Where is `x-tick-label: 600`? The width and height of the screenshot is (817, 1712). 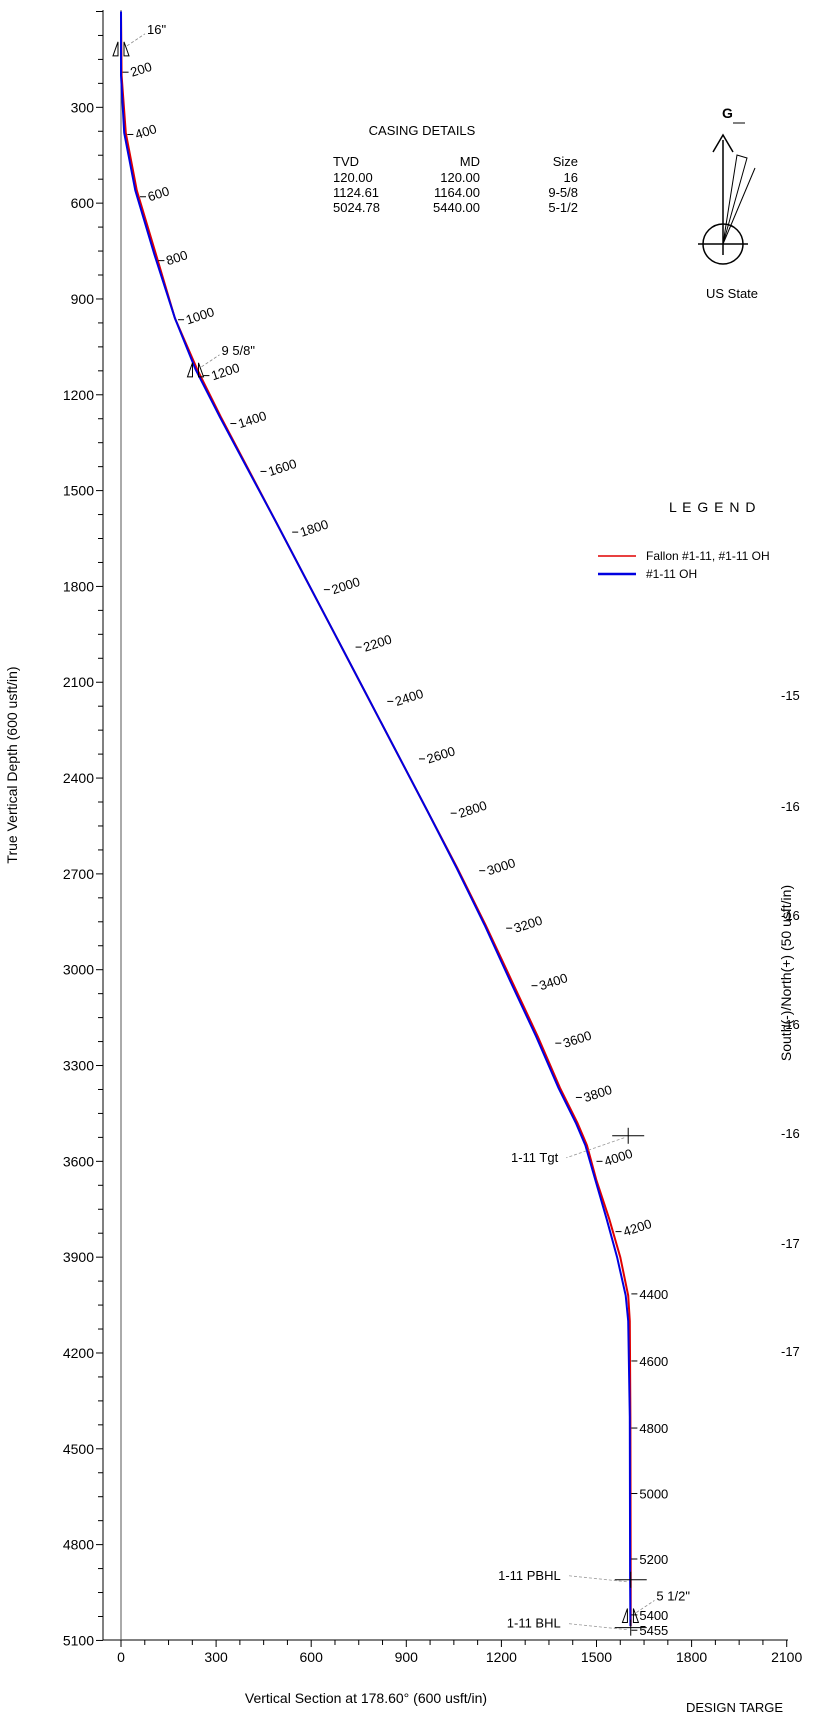
x-tick-label: 600 is located at coordinates (312, 1657).